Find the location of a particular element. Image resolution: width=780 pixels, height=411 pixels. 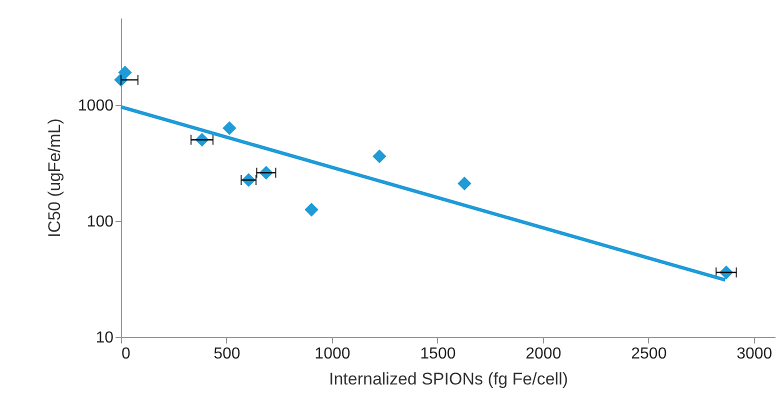

x-tick-label: 500 is located at coordinates (227, 354).